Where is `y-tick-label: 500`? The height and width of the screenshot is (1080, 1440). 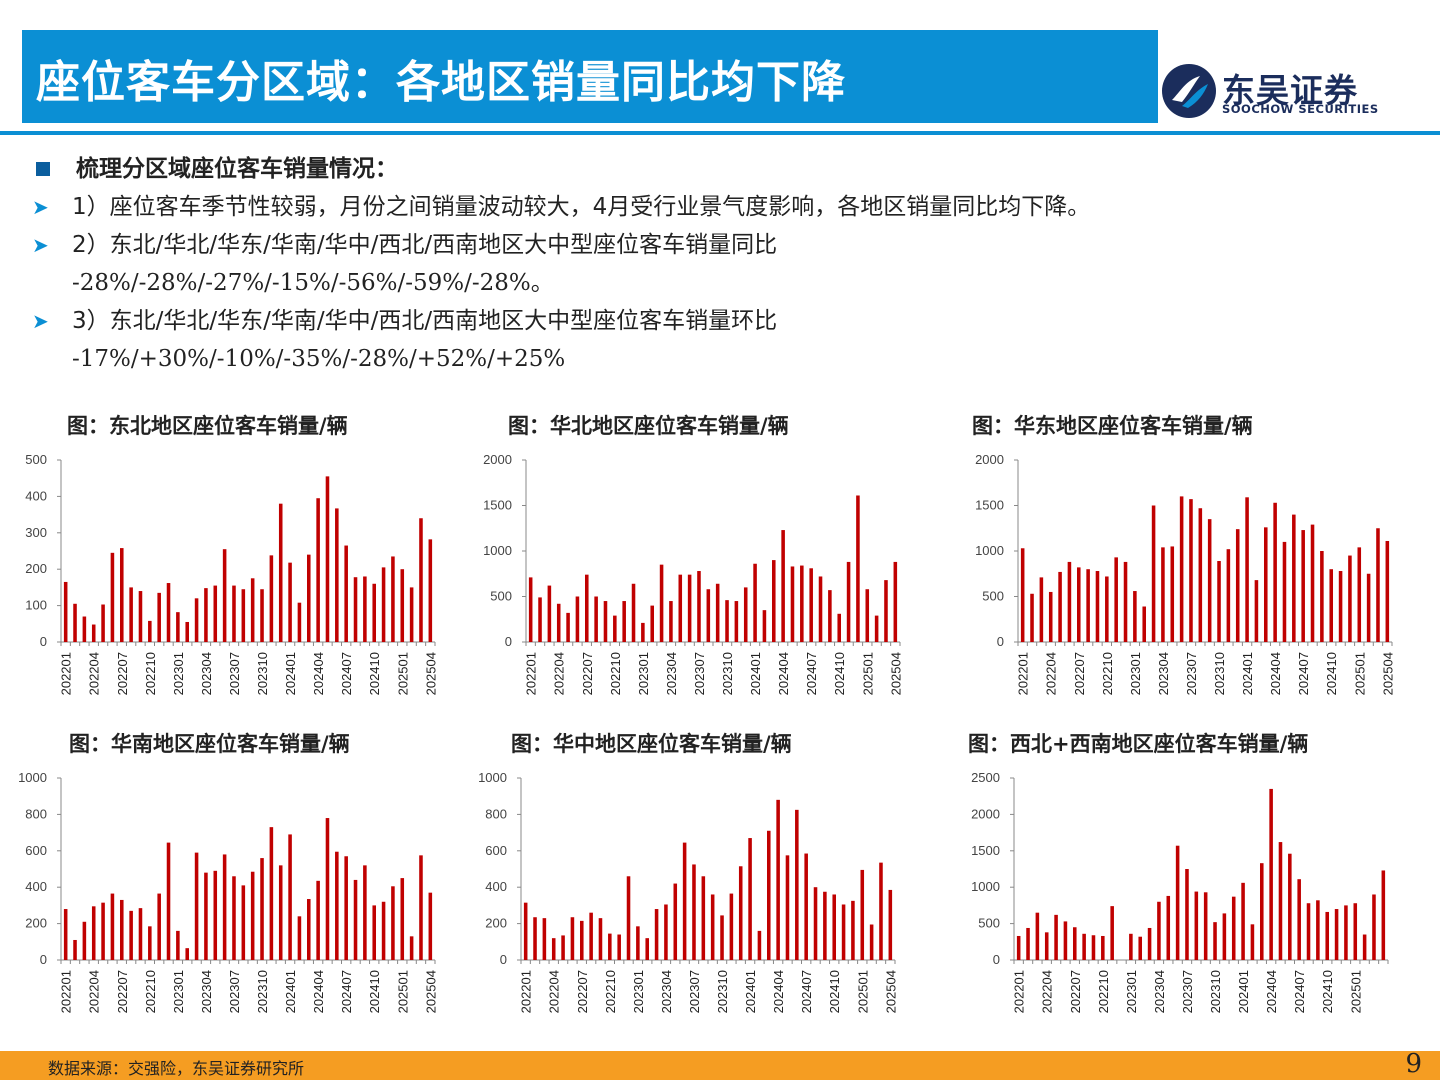
y-tick-label: 500 is located at coordinates (36, 459).